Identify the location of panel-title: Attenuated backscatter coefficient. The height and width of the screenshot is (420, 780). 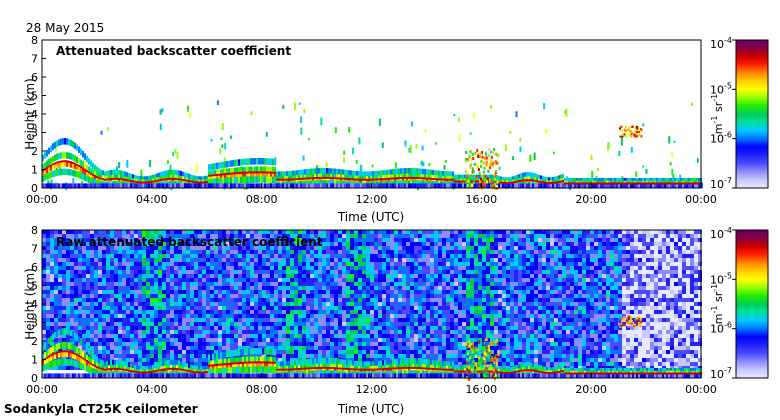
(173, 51).